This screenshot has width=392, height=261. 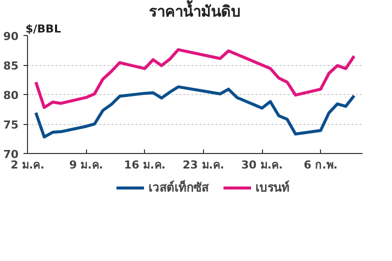 I want to click on y-axis-title: $/BBL, so click(x=43, y=29).